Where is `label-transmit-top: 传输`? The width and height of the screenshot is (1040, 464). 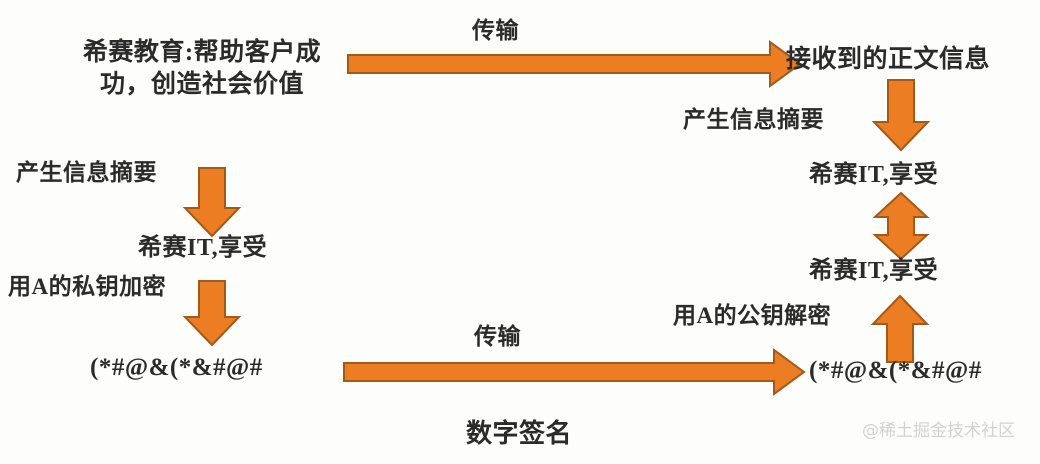
label-transmit-top: 传输 is located at coordinates (495, 30).